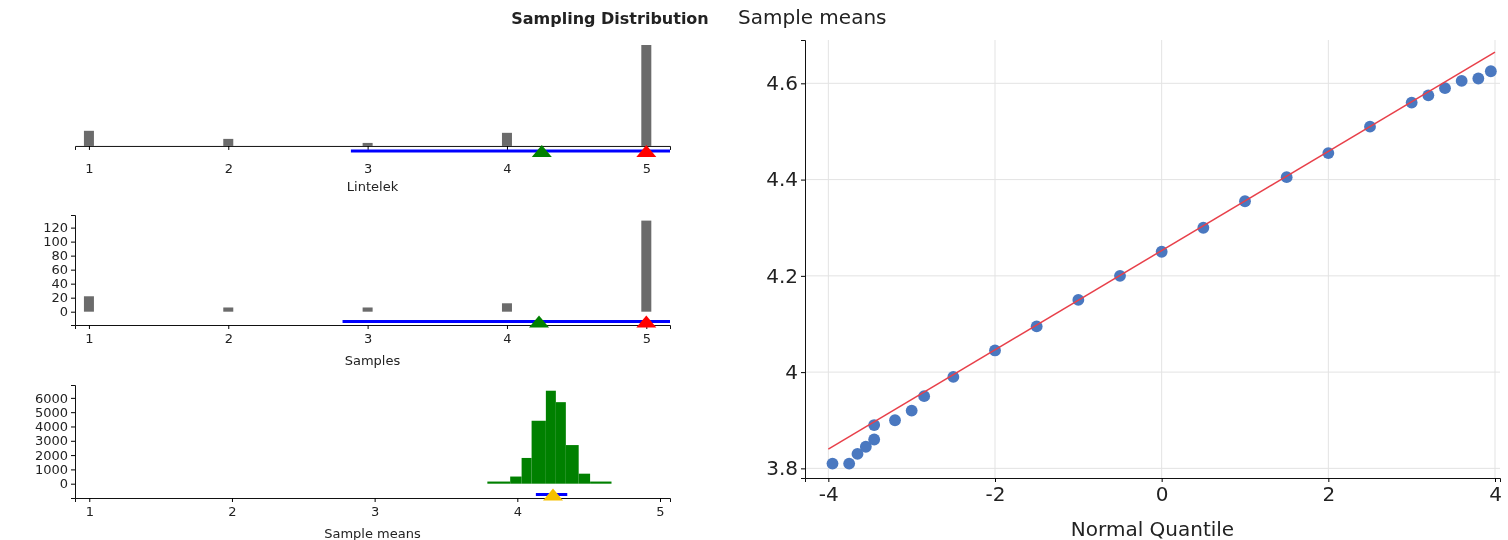 The width and height of the screenshot is (1508, 540). What do you see at coordinates (59, 256) in the screenshot?
I see `y-tick-label: 80` at bounding box center [59, 256].